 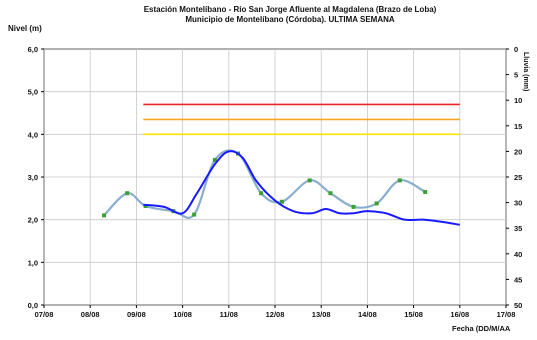 What do you see at coordinates (321, 314) in the screenshot?
I see `x-tick-label: 13/08` at bounding box center [321, 314].